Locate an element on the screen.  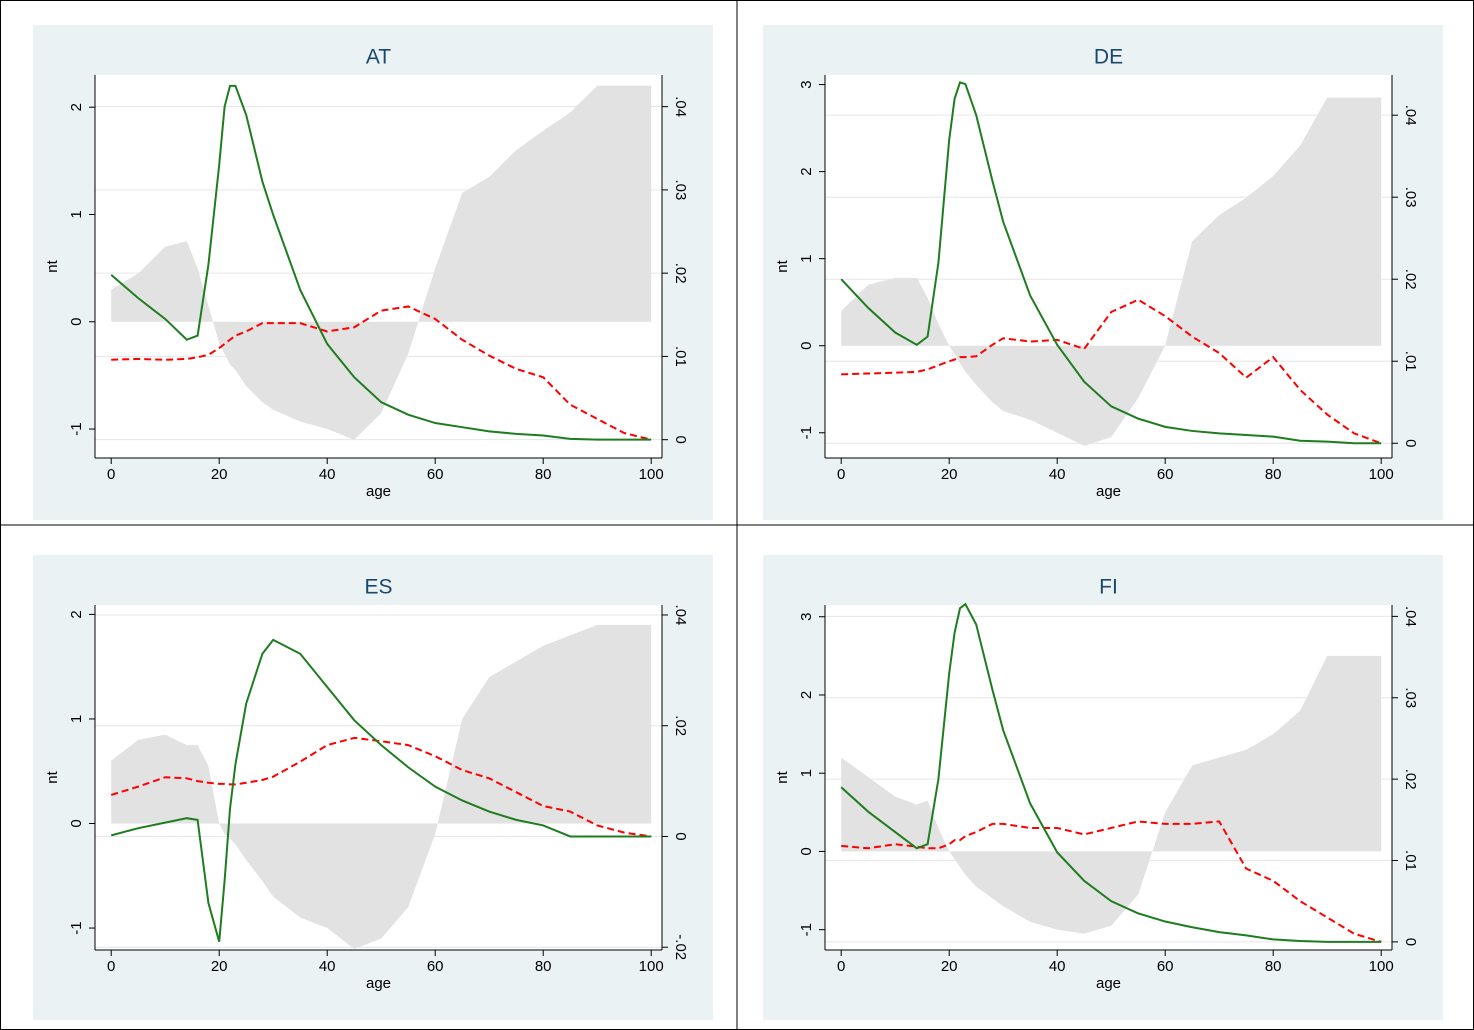
y2-tick-label: -.02 is located at coordinates (680, 947).